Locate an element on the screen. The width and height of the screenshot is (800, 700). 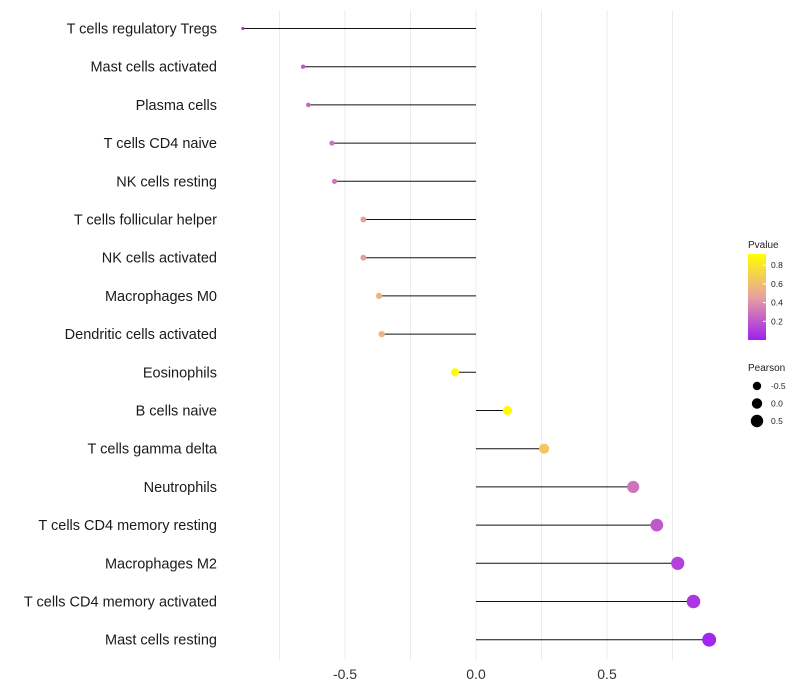
pvalue-legend-label: 0.6 is located at coordinates (777, 284).